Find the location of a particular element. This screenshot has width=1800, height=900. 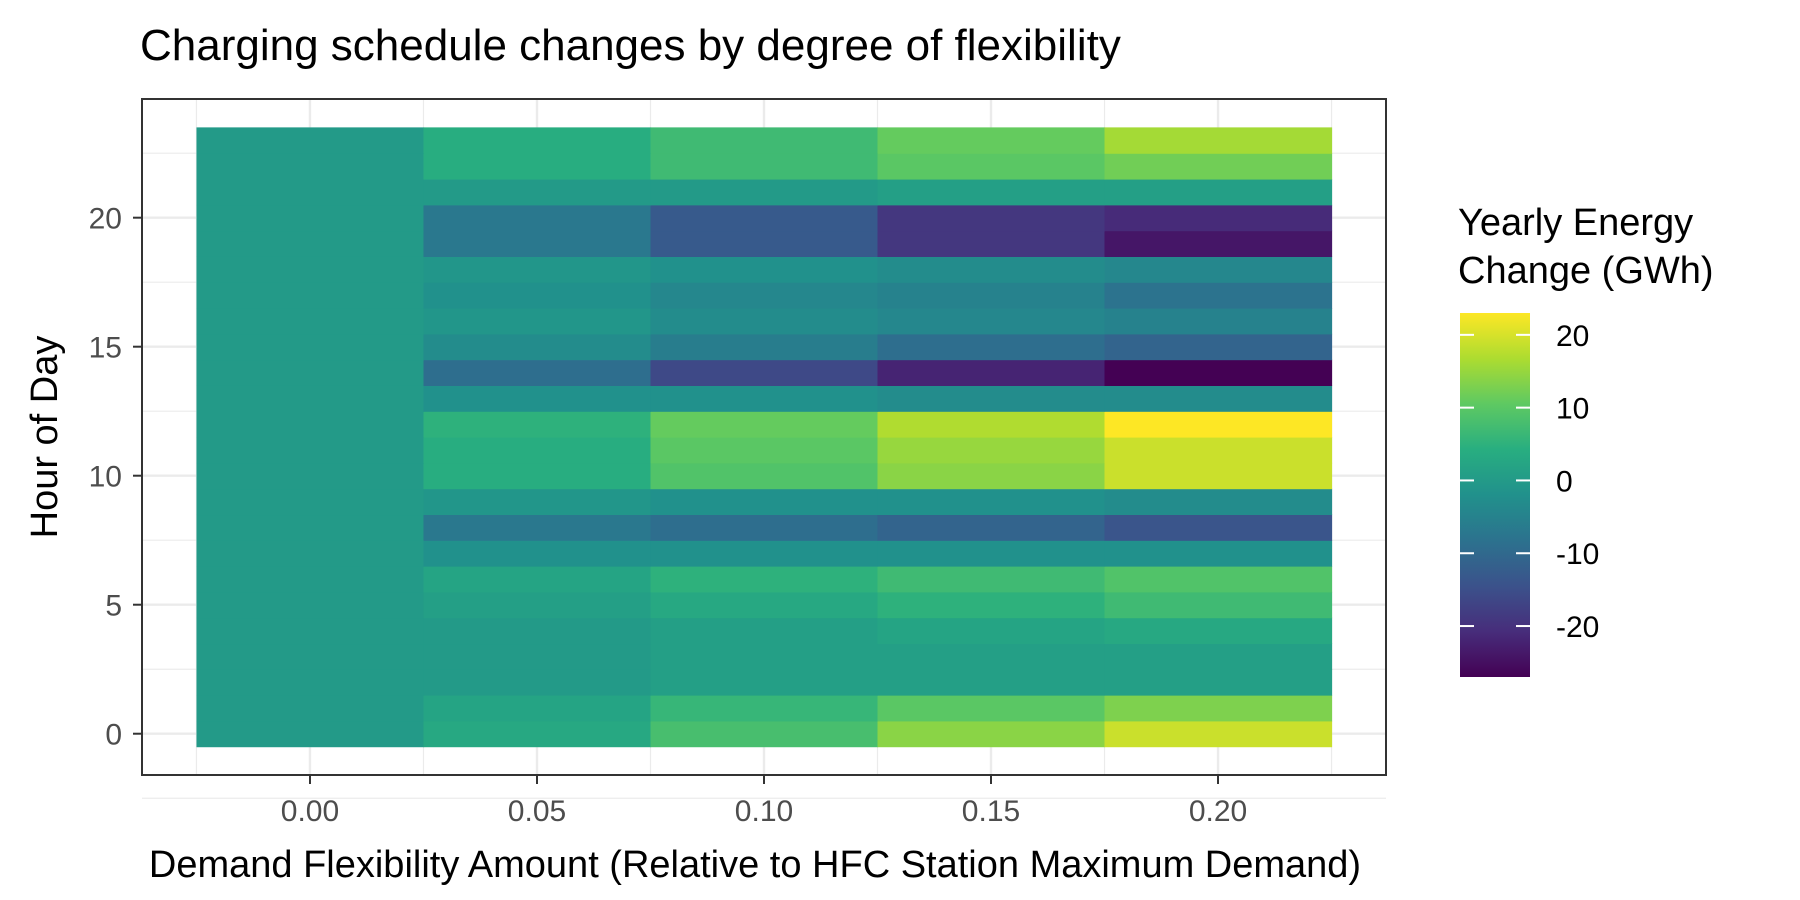

colorbar is located at coordinates (1495, 495).